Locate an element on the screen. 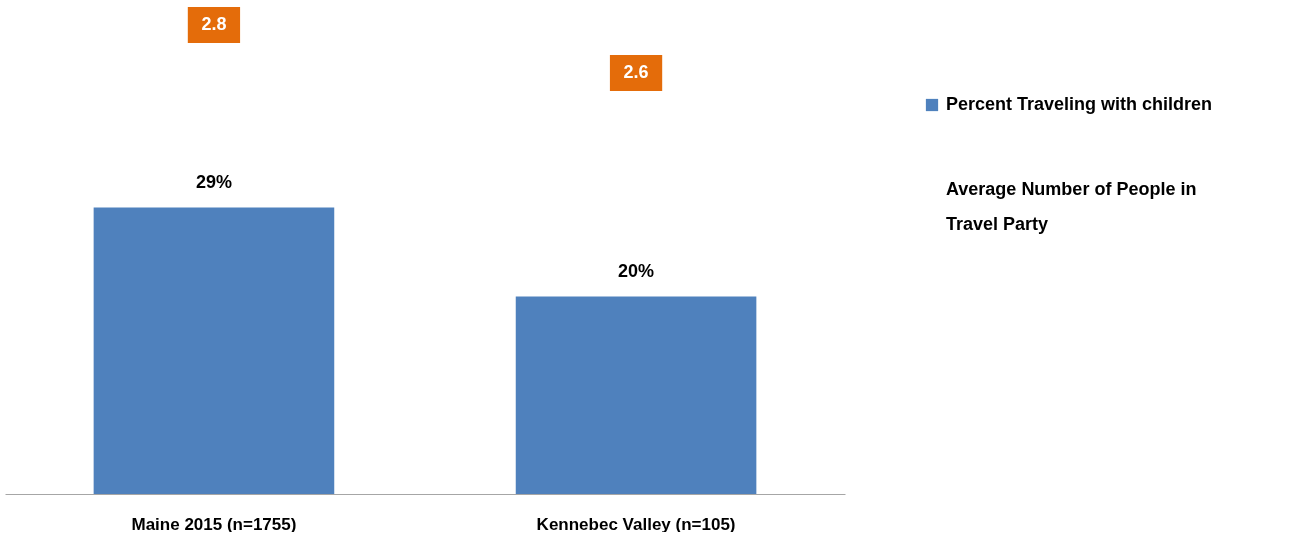 This screenshot has height=544, width=1301. data-label: 20% is located at coordinates (636, 271).